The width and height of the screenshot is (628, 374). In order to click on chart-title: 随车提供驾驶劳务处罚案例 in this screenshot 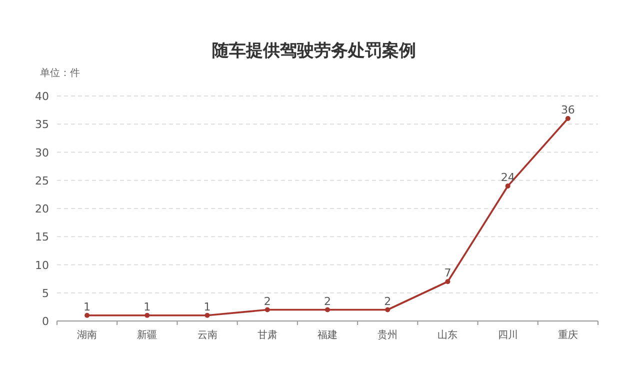, I will do `click(314, 50)`.